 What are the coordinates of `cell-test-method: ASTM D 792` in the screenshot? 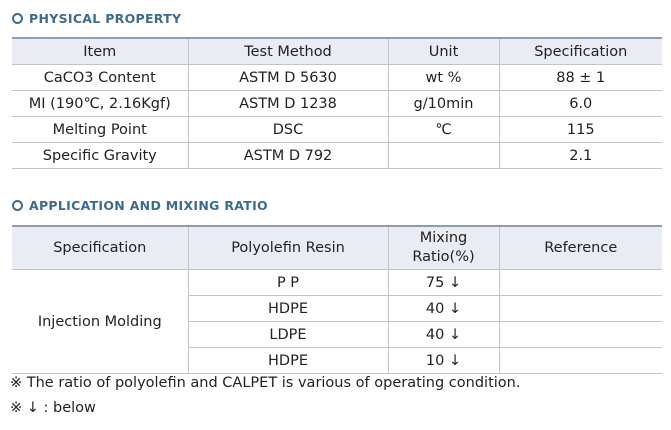 It's located at (288, 155).